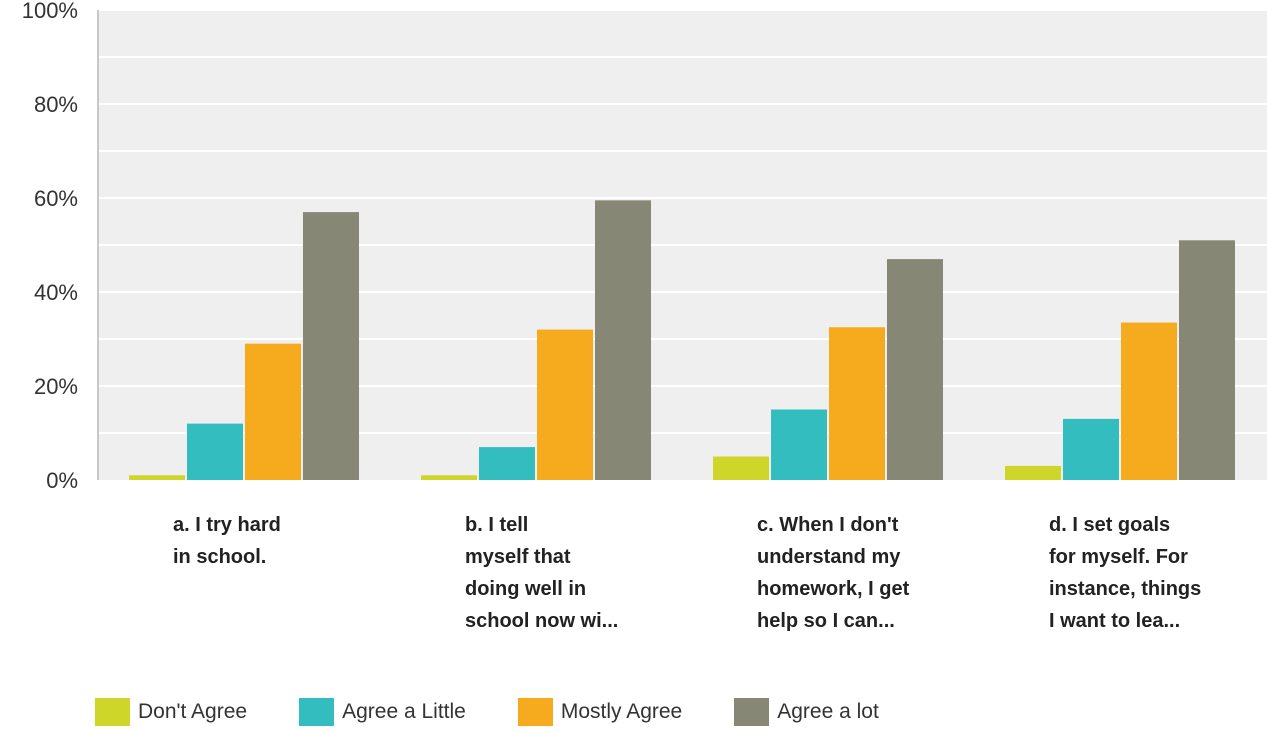  Describe the element at coordinates (62, 480) in the screenshot. I see `y-tick-label: 0%` at that location.